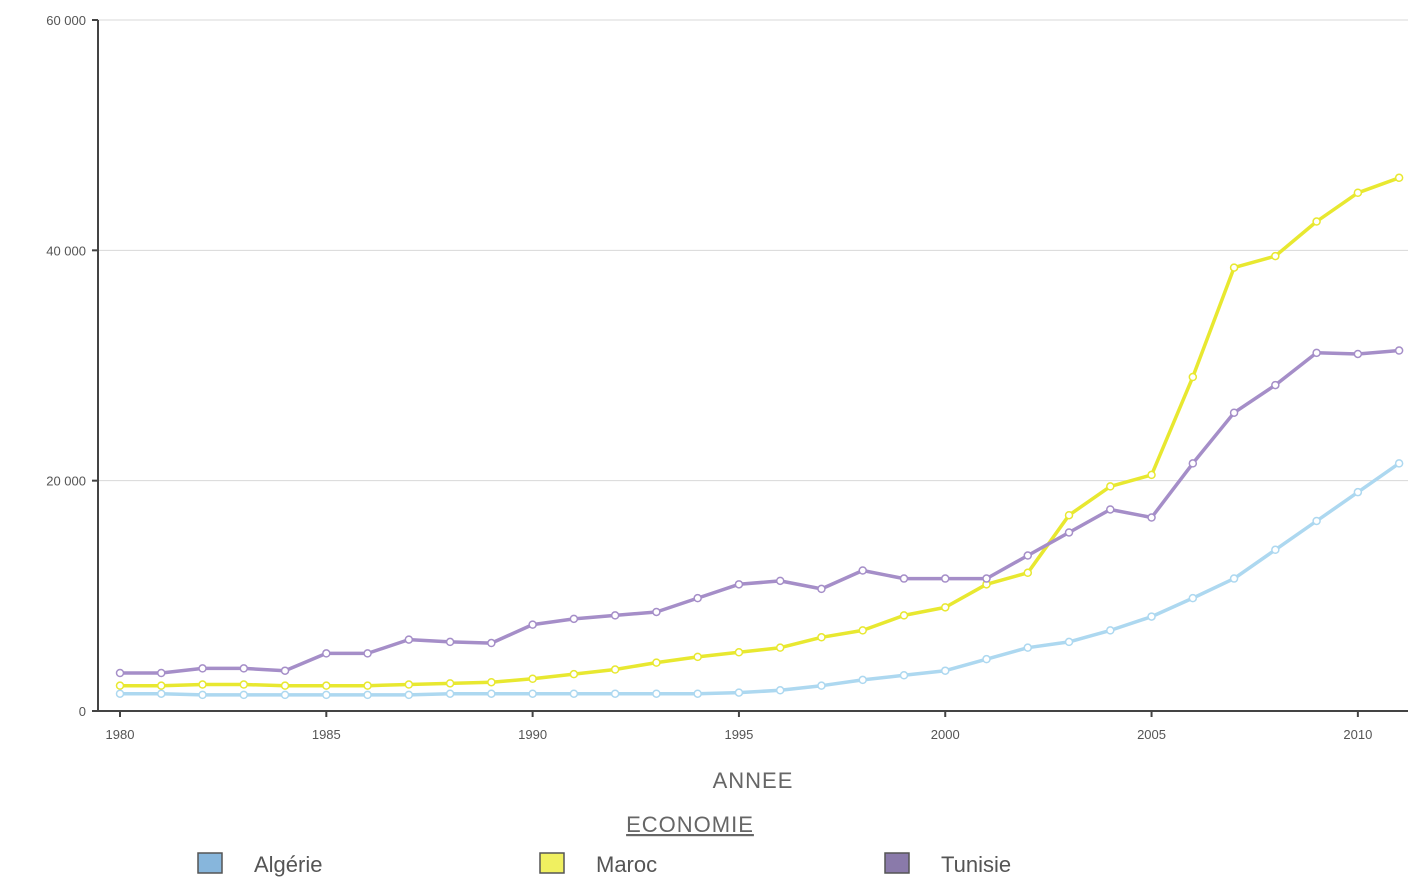  What do you see at coordinates (326, 695) in the screenshot?
I see `data-point-algerie-1985` at bounding box center [326, 695].